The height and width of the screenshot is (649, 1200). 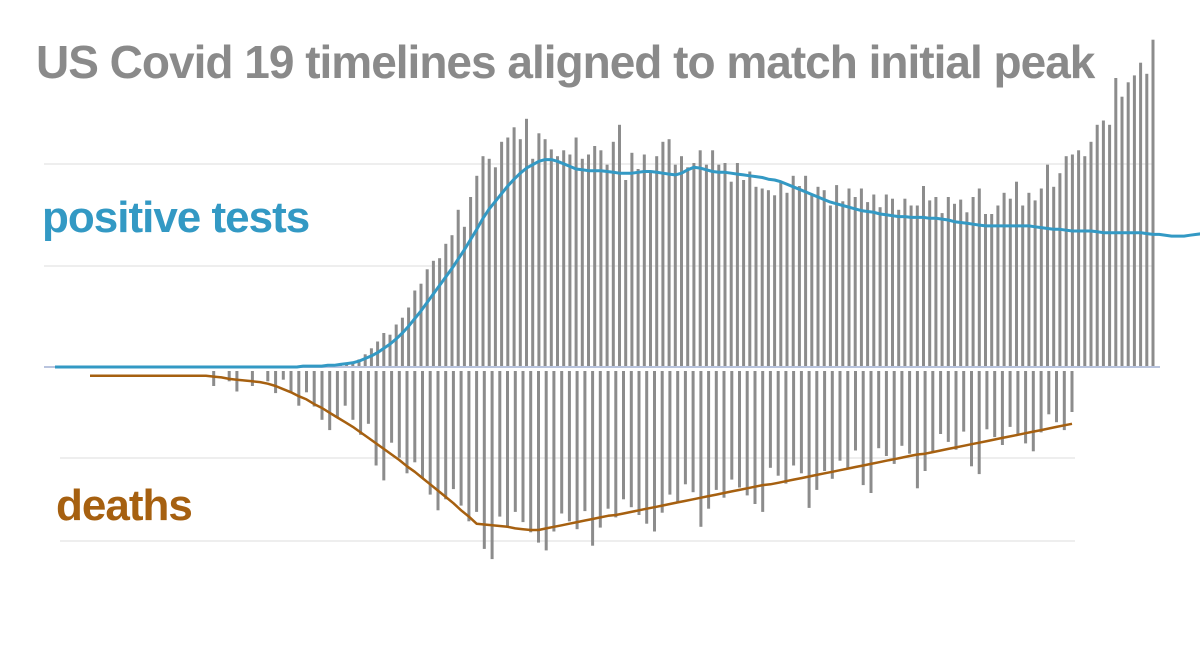 What do you see at coordinates (124, 505) in the screenshot?
I see `deaths-label: deaths` at bounding box center [124, 505].